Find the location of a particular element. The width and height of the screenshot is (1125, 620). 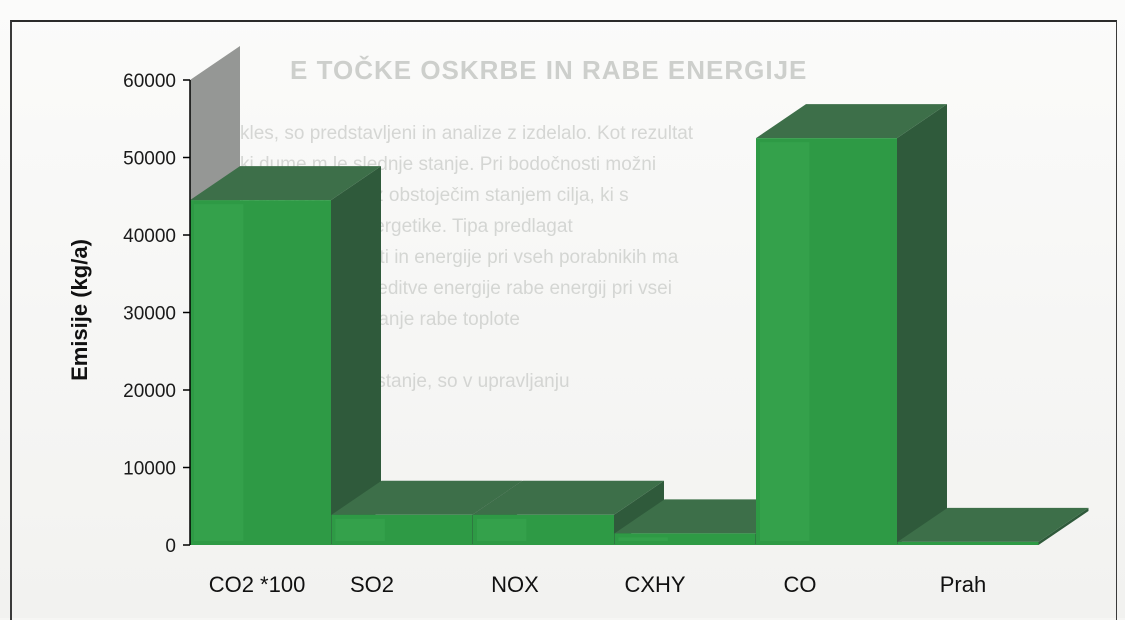

y-axis-label: Emisije (kg/a) is located at coordinates (79, 310).